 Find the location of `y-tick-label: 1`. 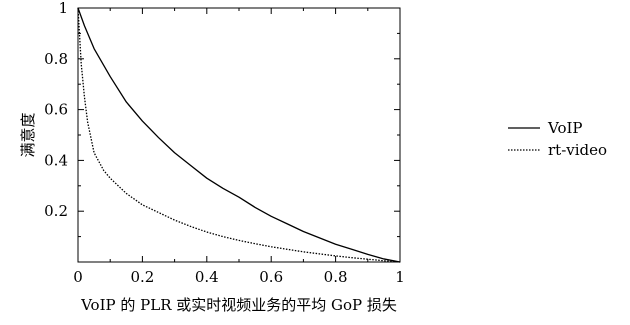

y-tick-label: 1 is located at coordinates (63, 8).